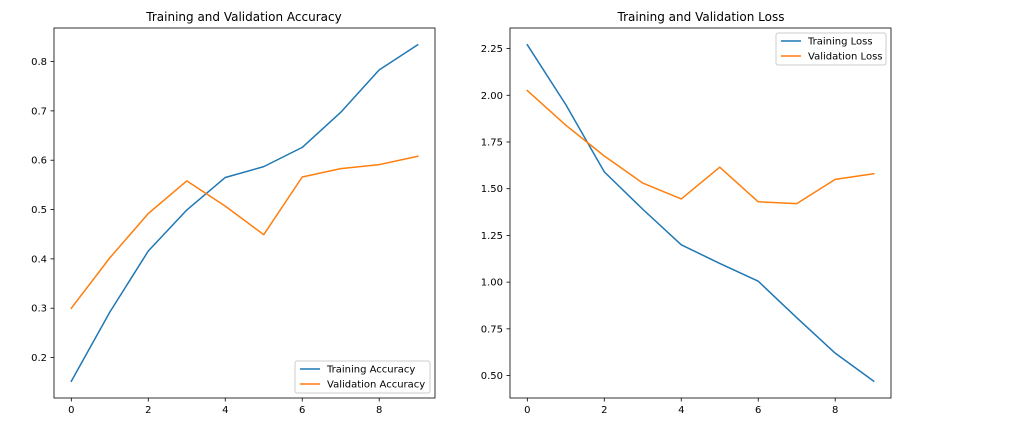 The height and width of the screenshot is (432, 1014). I want to click on legend: Training Loss Validation Loss, so click(831, 49).